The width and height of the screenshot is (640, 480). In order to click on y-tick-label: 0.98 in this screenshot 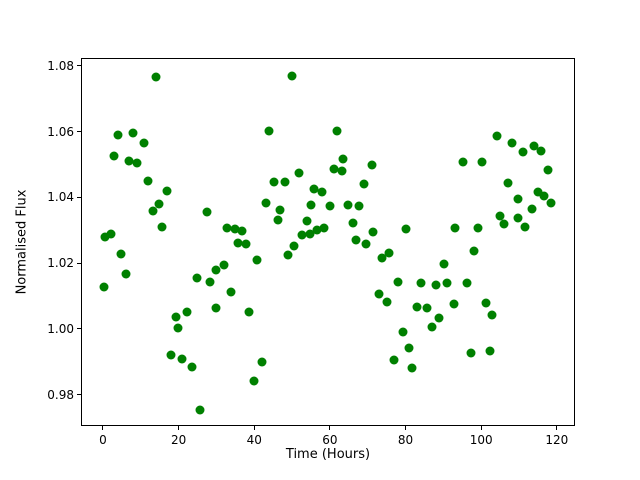, I will do `click(60, 394)`.